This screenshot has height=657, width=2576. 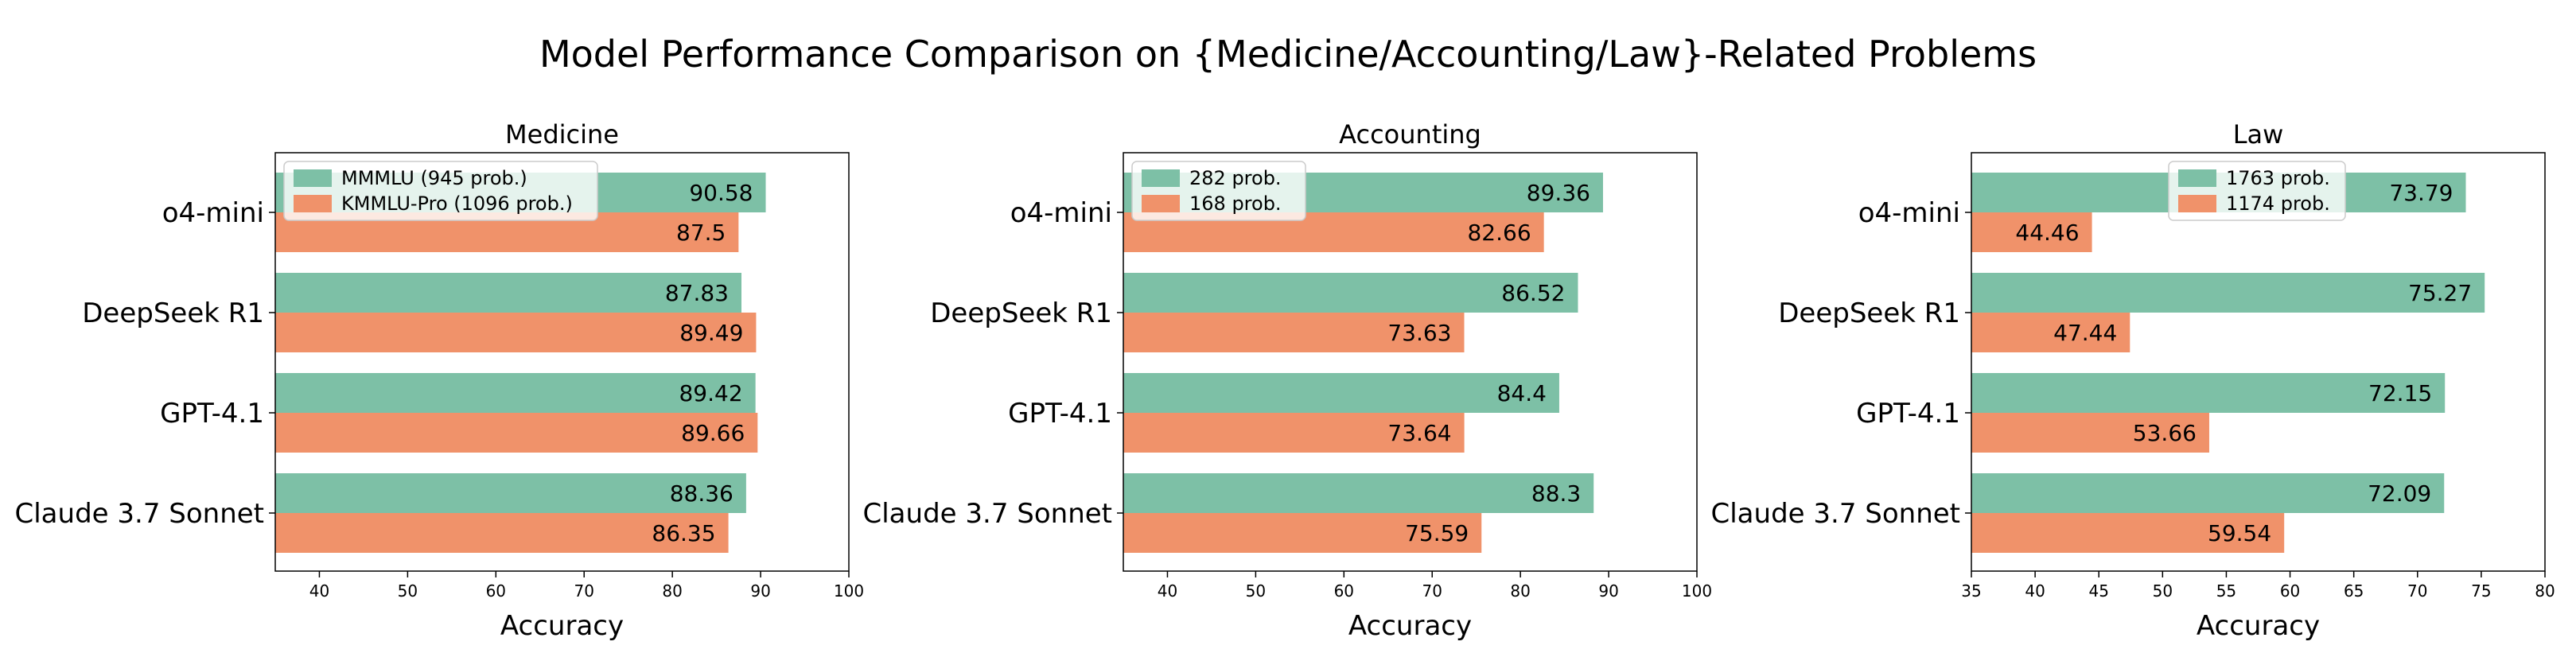 I want to click on legend-label: 168 prob., so click(x=1236, y=203).